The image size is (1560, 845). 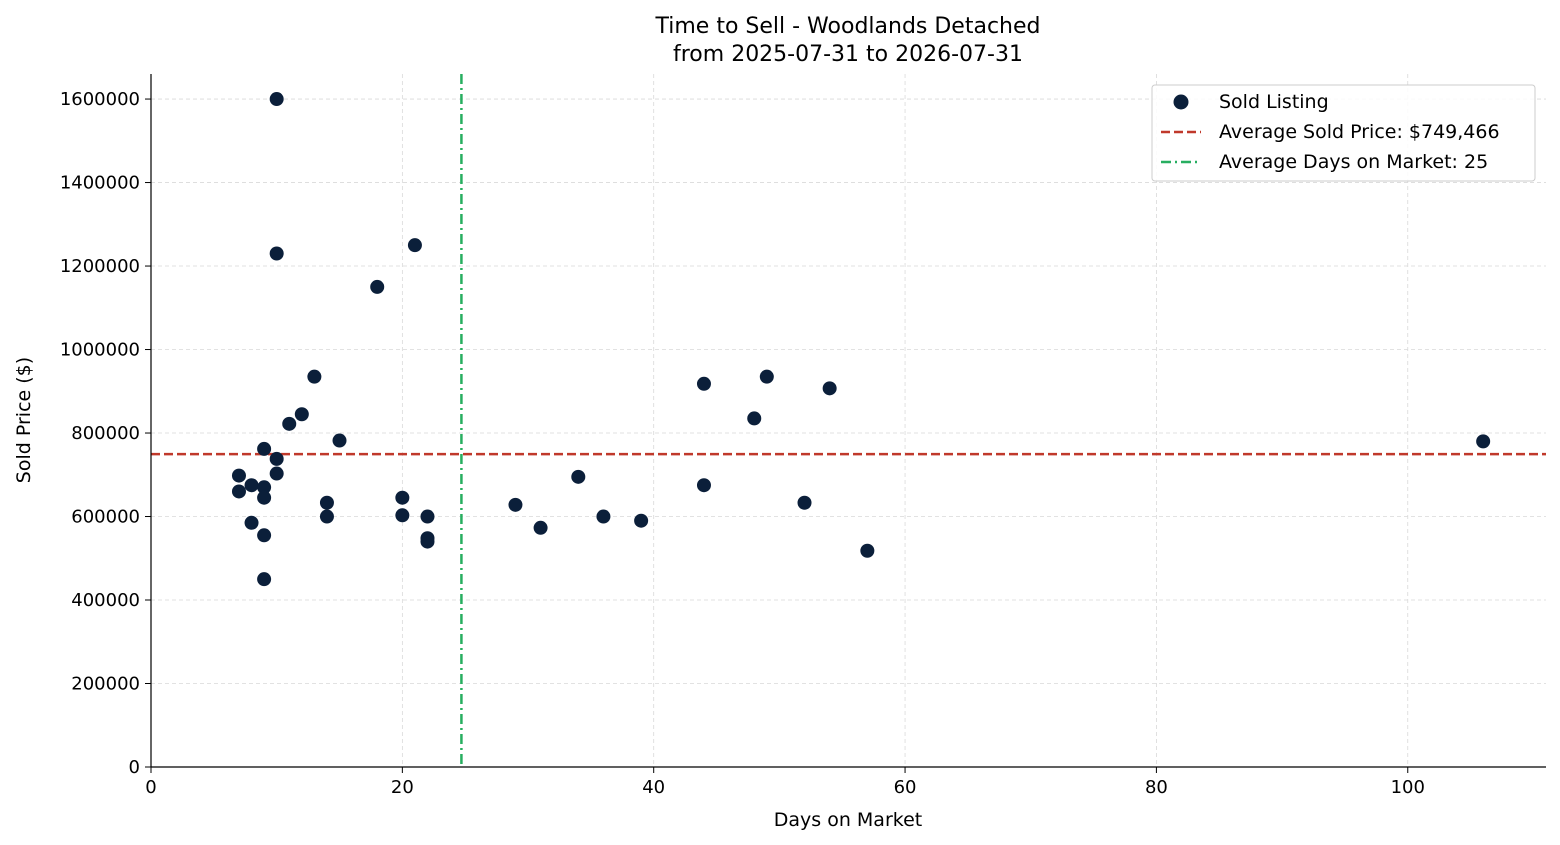 I want to click on legend-box, so click(x=1343, y=133).